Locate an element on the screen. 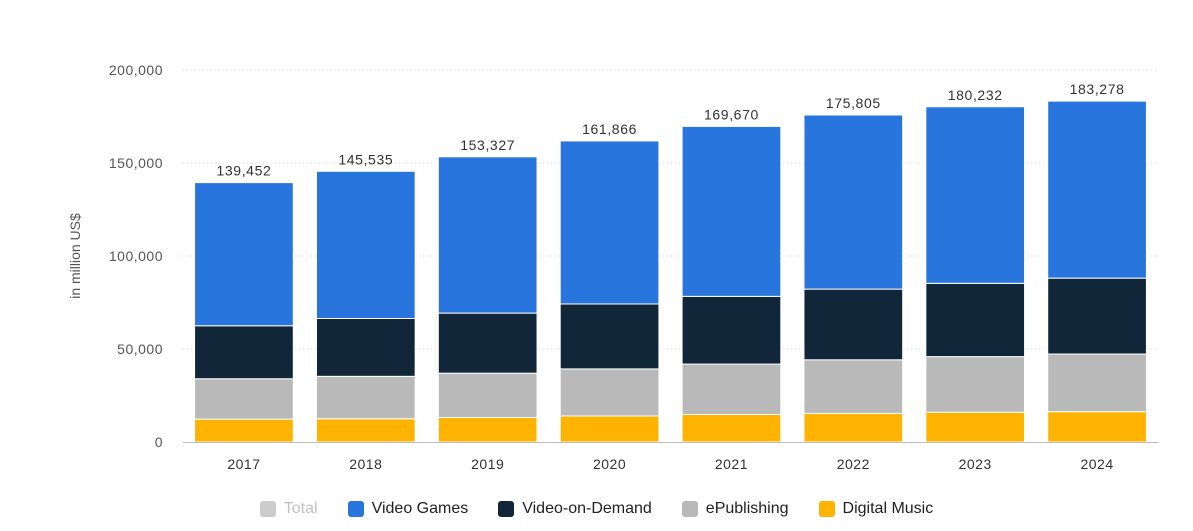 The height and width of the screenshot is (531, 1193). legend-item-video-games: Video Games is located at coordinates (408, 509).